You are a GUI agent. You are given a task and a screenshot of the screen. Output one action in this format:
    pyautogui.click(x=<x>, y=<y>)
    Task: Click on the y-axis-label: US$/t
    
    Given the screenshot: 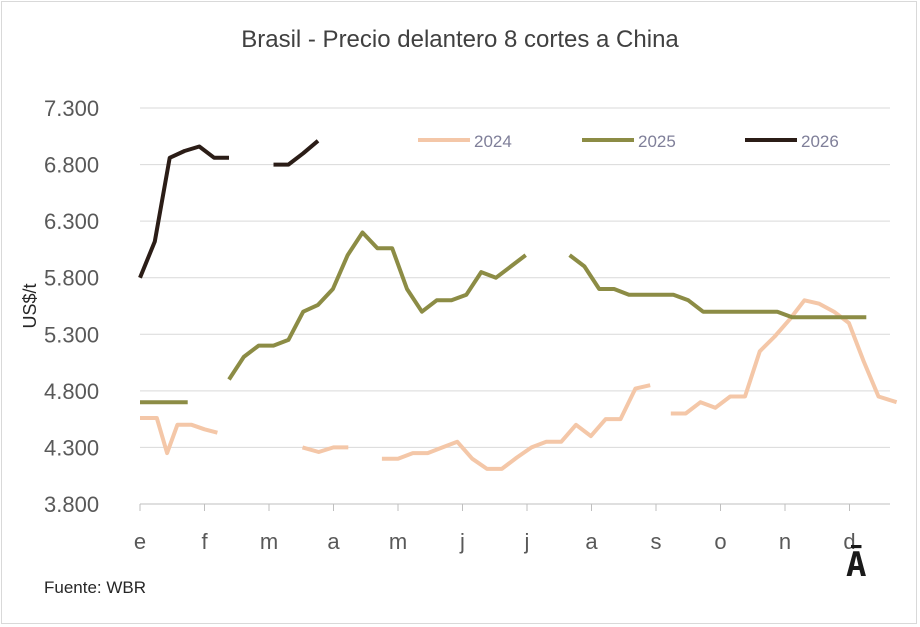 What is the action you would take?
    pyautogui.click(x=30, y=305)
    